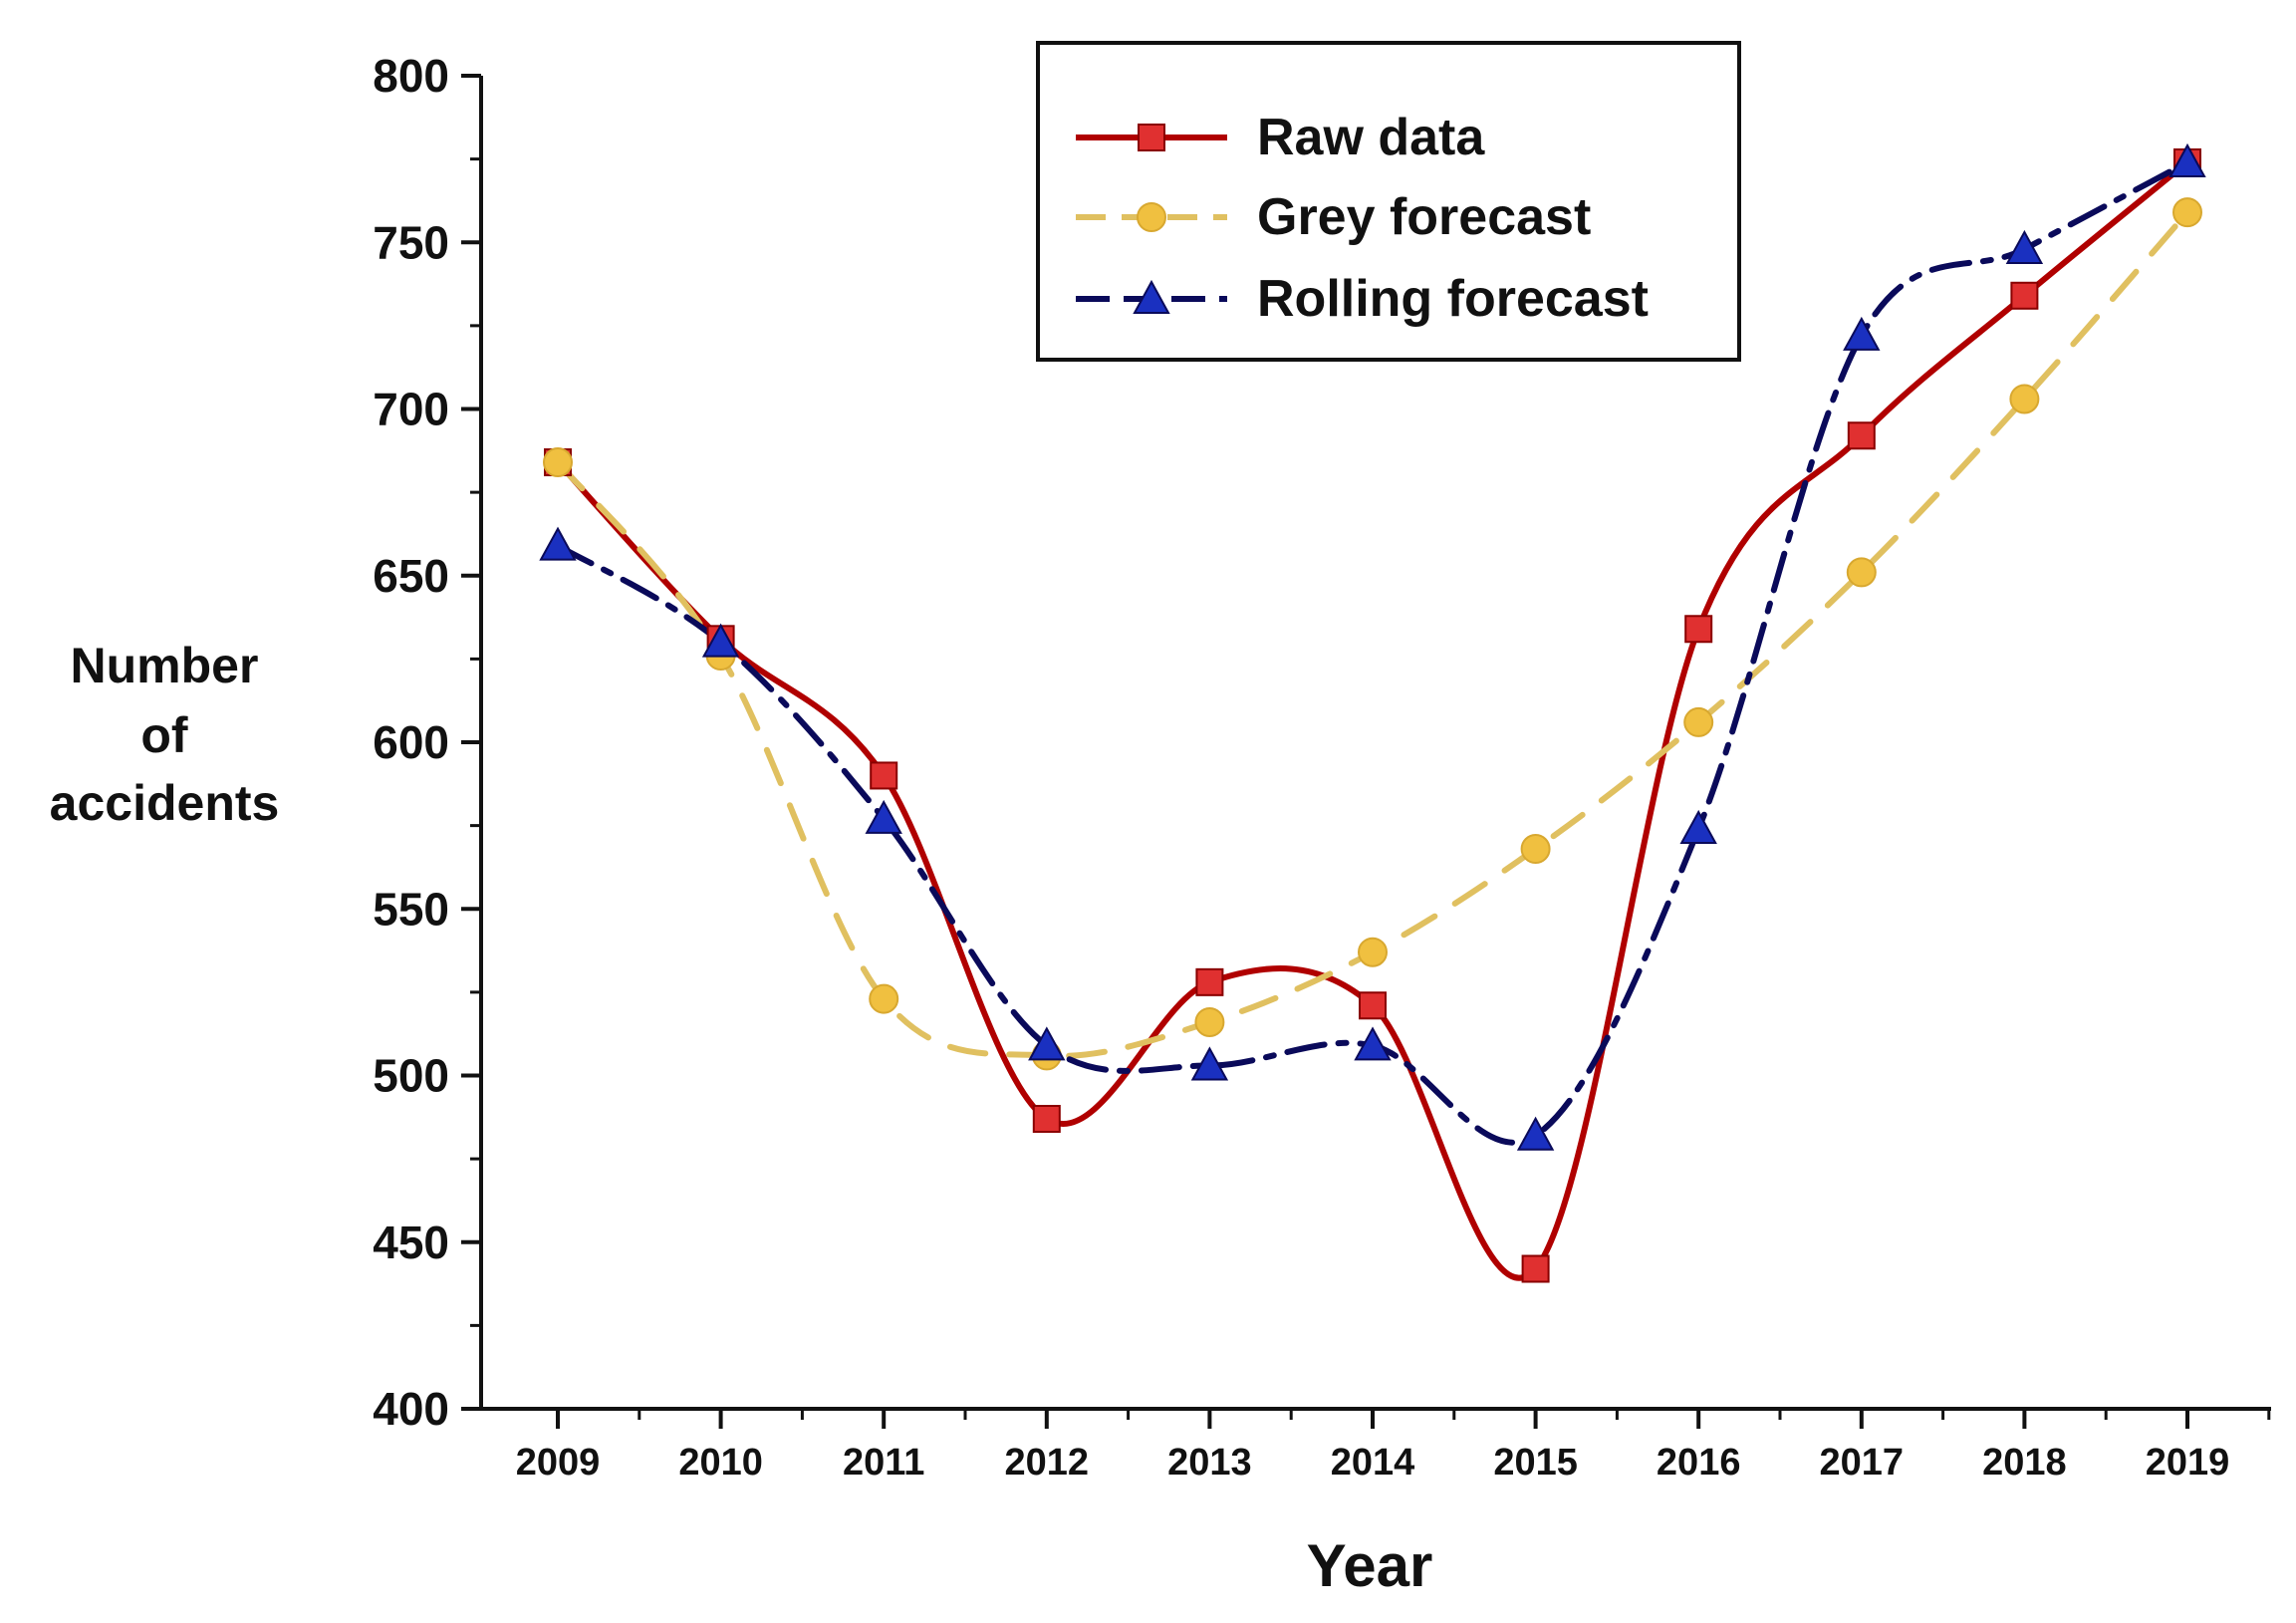  Describe the element at coordinates (1151, 217) in the screenshot. I see `legend-marker-grey-forecast` at that location.